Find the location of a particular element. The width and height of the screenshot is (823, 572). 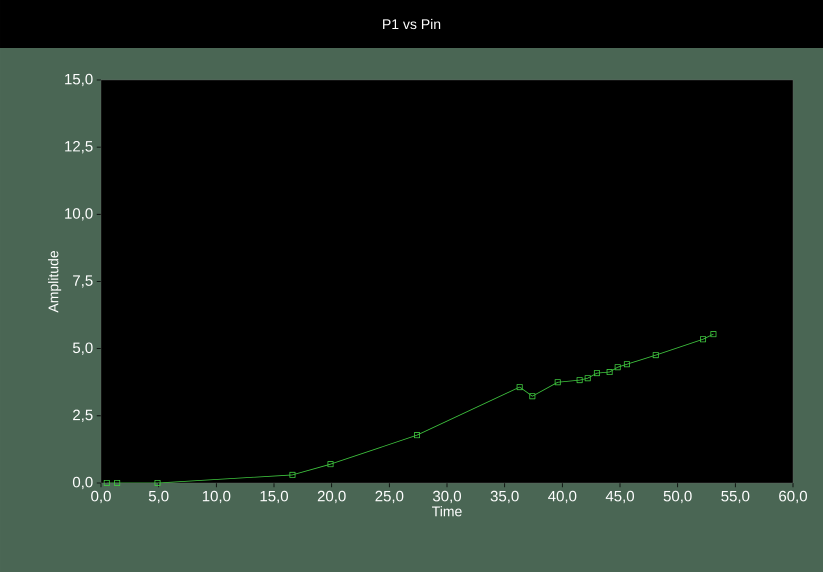

y-tick-label: 2,5 is located at coordinates (83, 416).